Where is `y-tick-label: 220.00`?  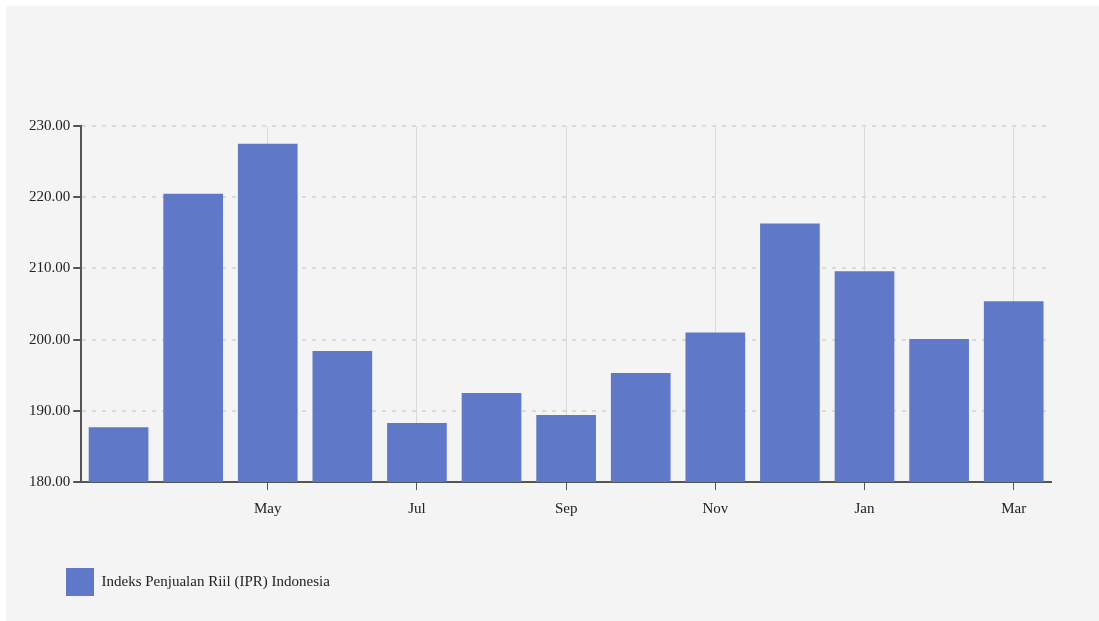 y-tick-label: 220.00 is located at coordinates (50, 196).